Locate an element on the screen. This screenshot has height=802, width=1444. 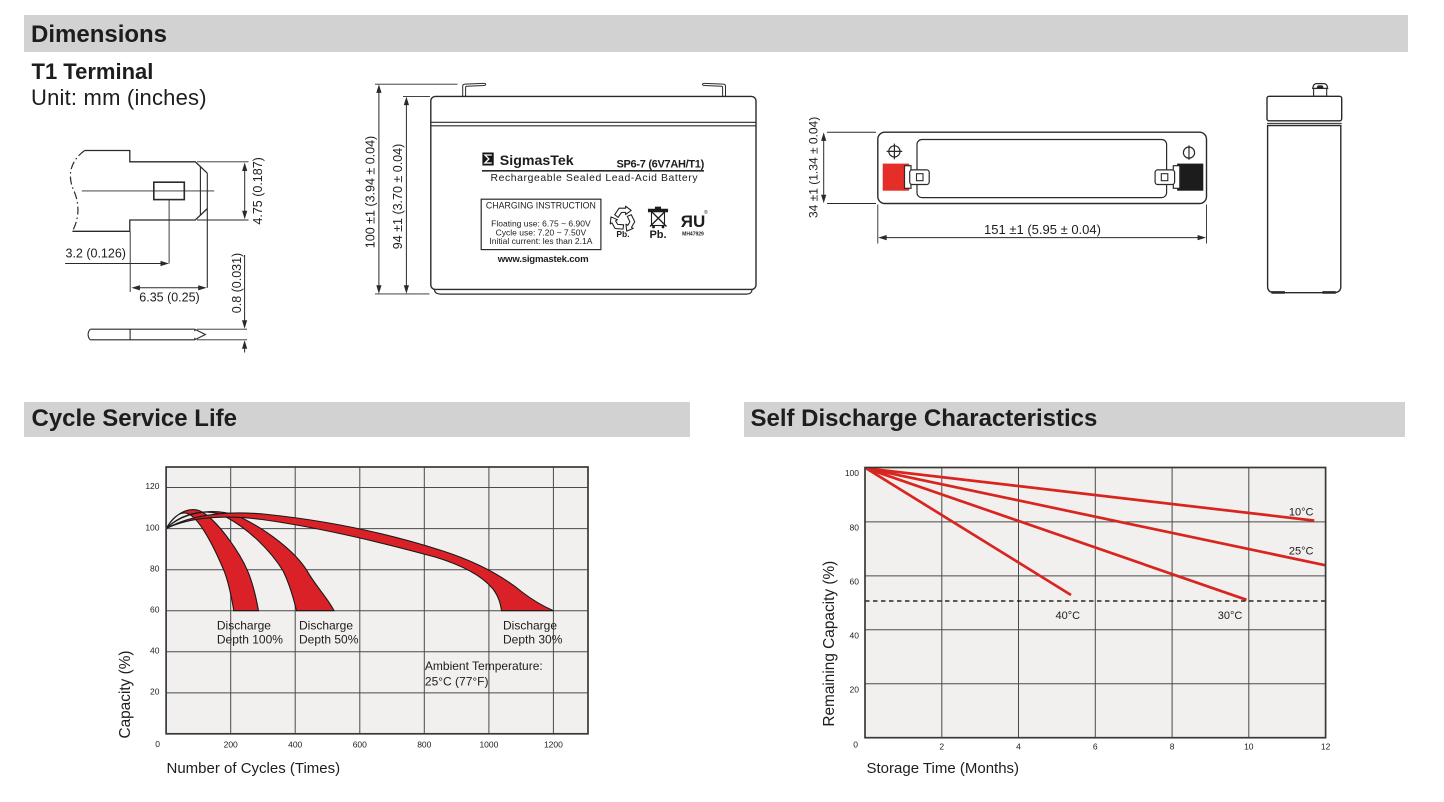
svg-text:Rechargeable Sealed Lead-Acid: Rechargeable Sealed Lead-Acid Battery is located at coordinates (595, 178).